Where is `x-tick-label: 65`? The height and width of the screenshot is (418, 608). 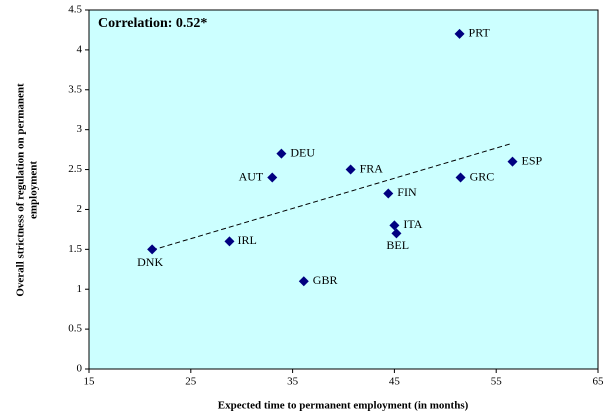
x-tick-label: 65 is located at coordinates (599, 382).